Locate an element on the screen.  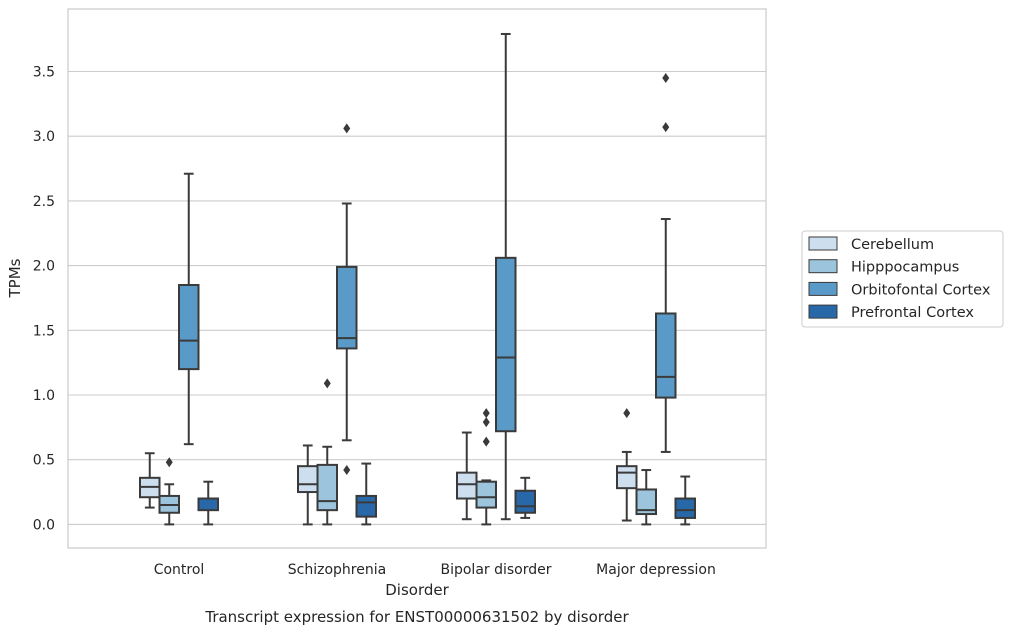
y-tick-label: 0.0 is located at coordinates (44, 525).